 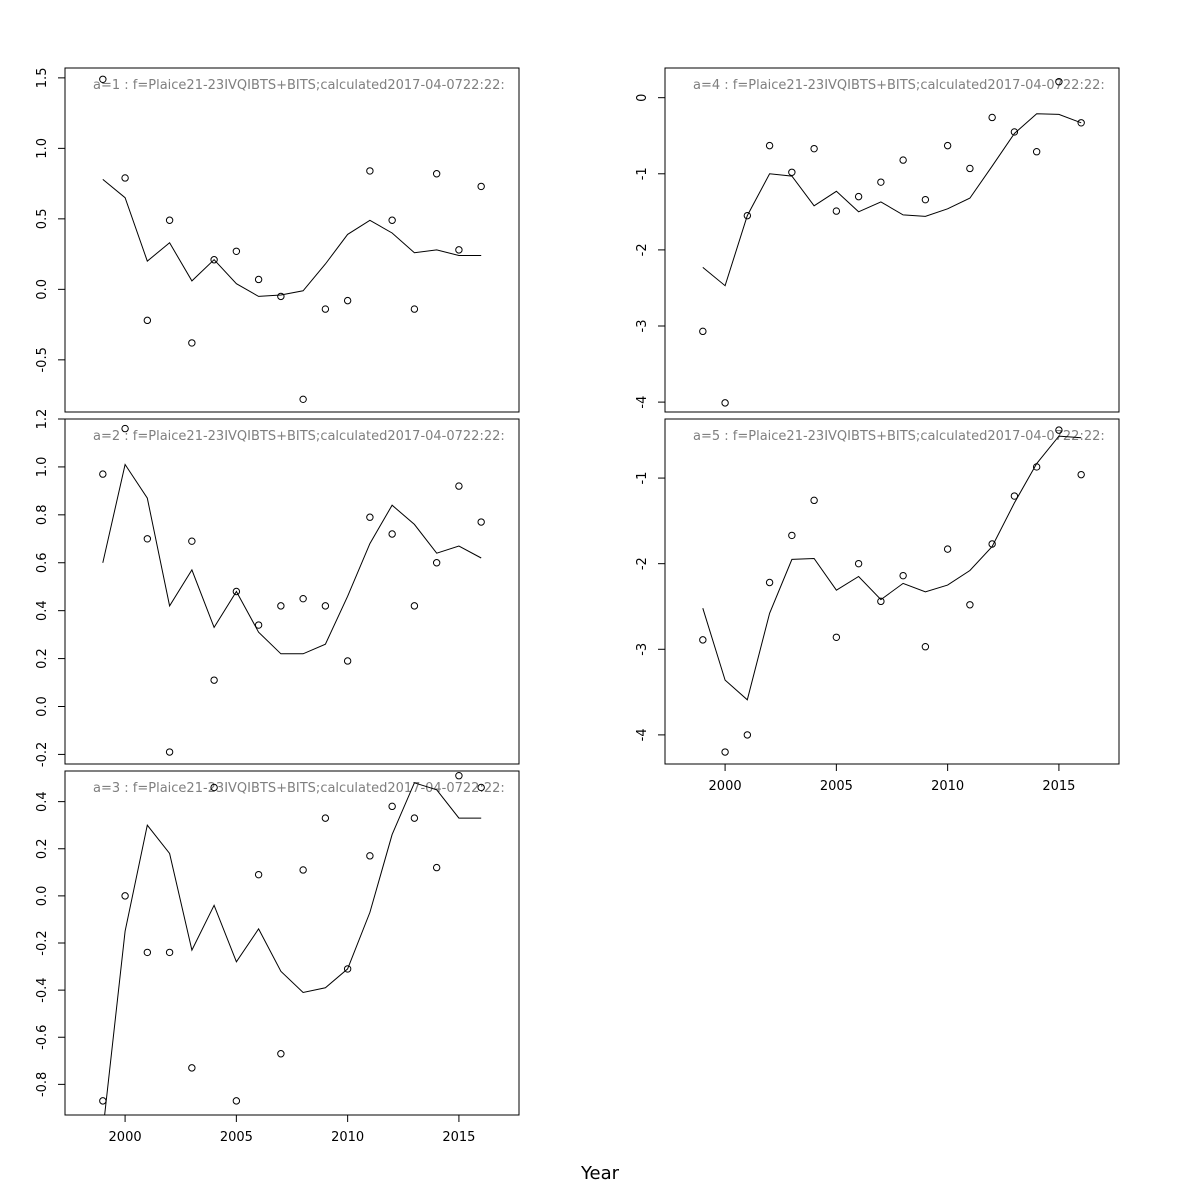 What do you see at coordinates (42, 896) in the screenshot?
I see `panel-3-ytick-label-4: 0.0` at bounding box center [42, 896].